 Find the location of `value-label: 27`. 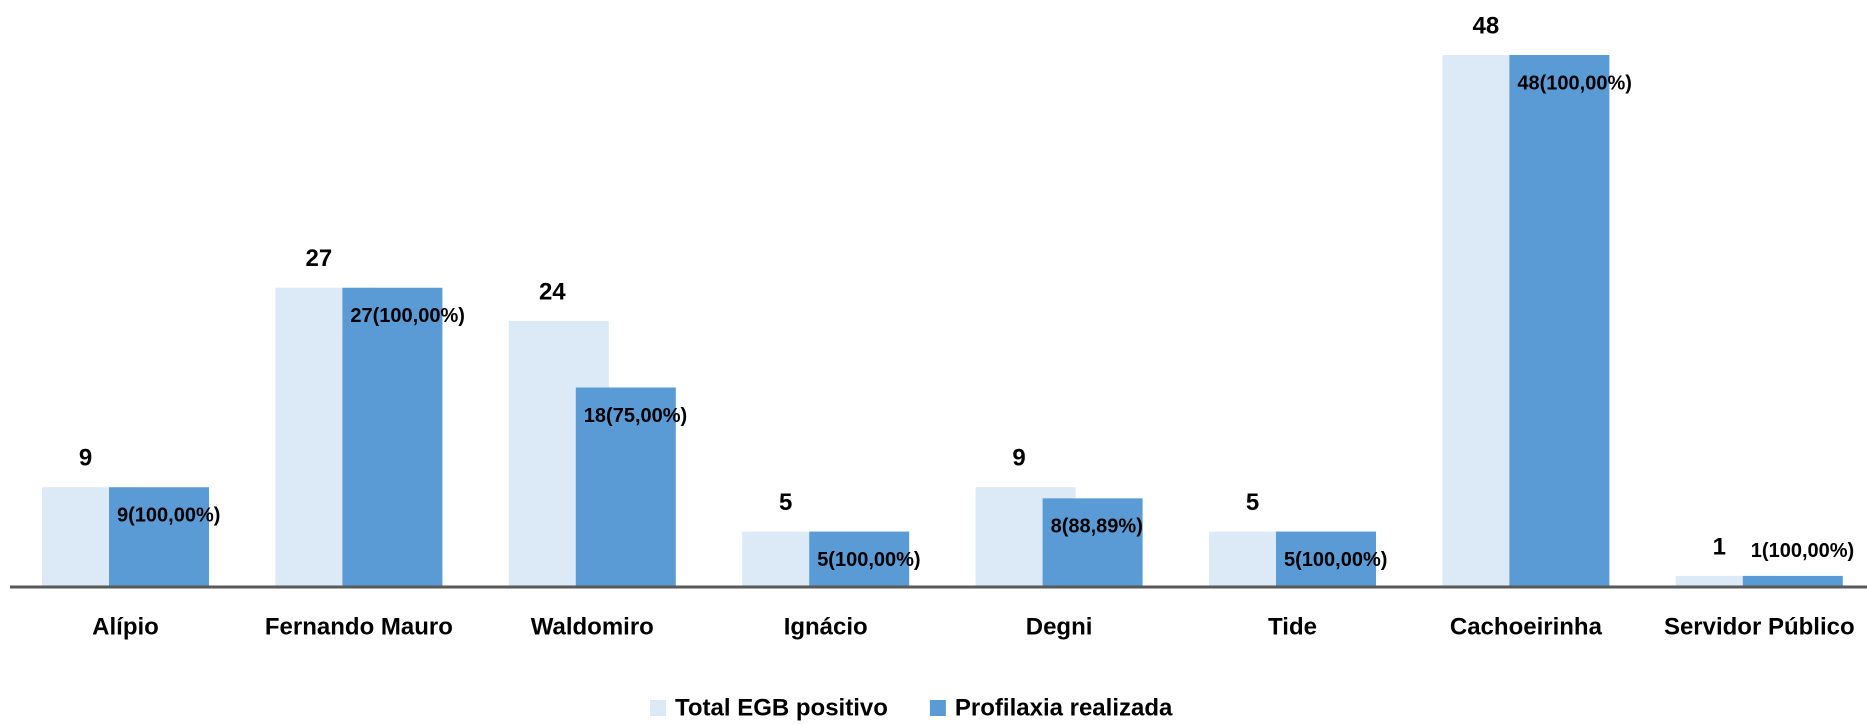

value-label: 27 is located at coordinates (319, 258).